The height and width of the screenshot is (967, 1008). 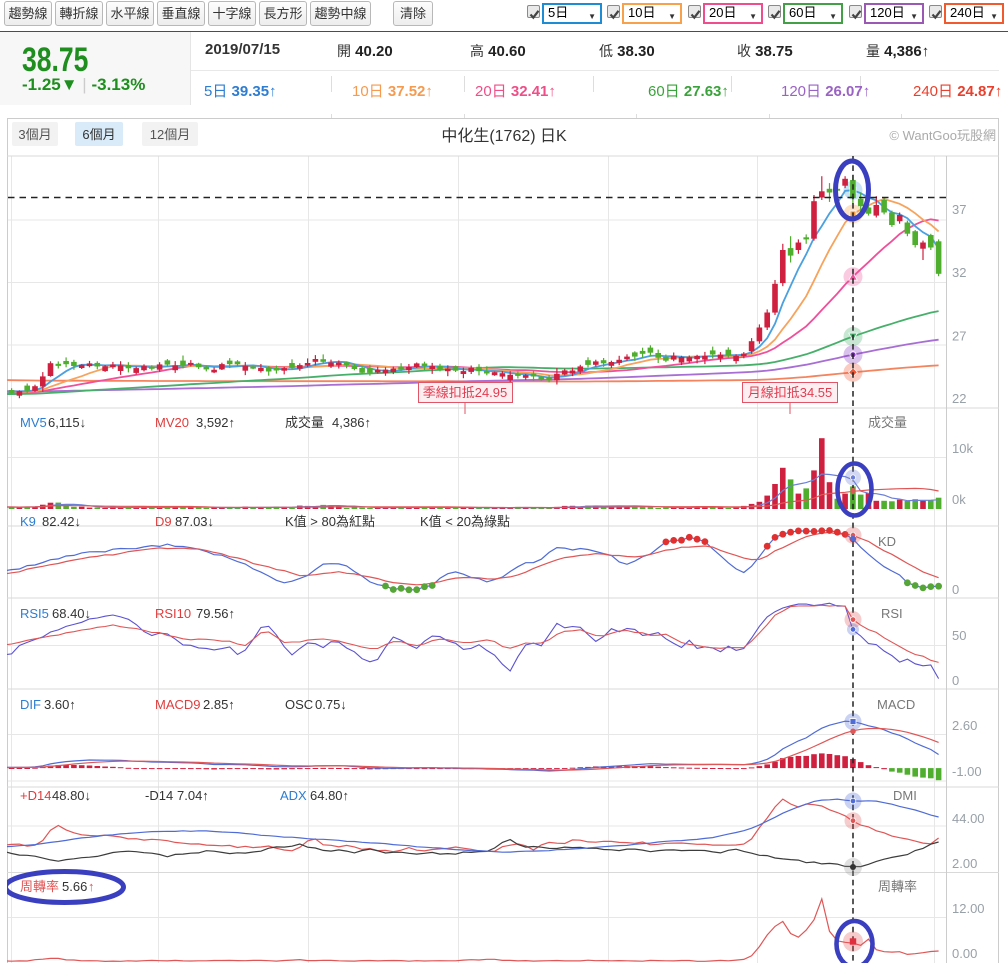 What do you see at coordinates (71, 795) in the screenshot?
I see `svg-text: 48.80↓` at bounding box center [71, 795].